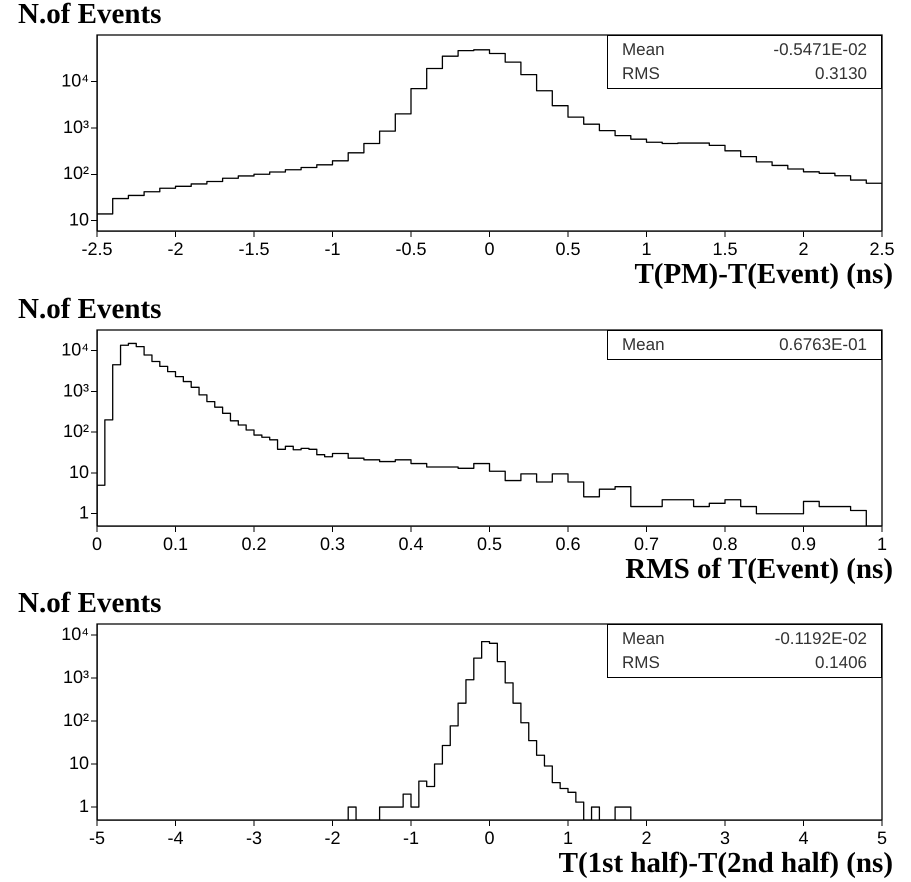  I want to click on x-axis-title: RMS of T(Event) (ns), so click(759, 569).